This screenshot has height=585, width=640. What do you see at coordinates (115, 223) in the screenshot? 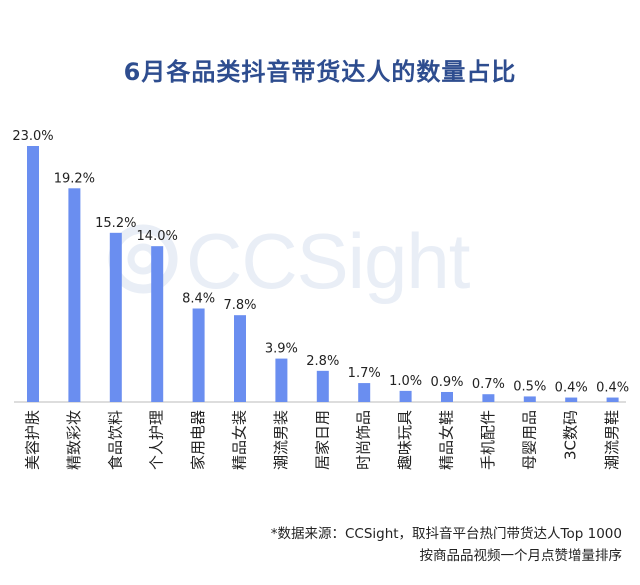
I see `value-label-2: 15.2%` at bounding box center [115, 223].